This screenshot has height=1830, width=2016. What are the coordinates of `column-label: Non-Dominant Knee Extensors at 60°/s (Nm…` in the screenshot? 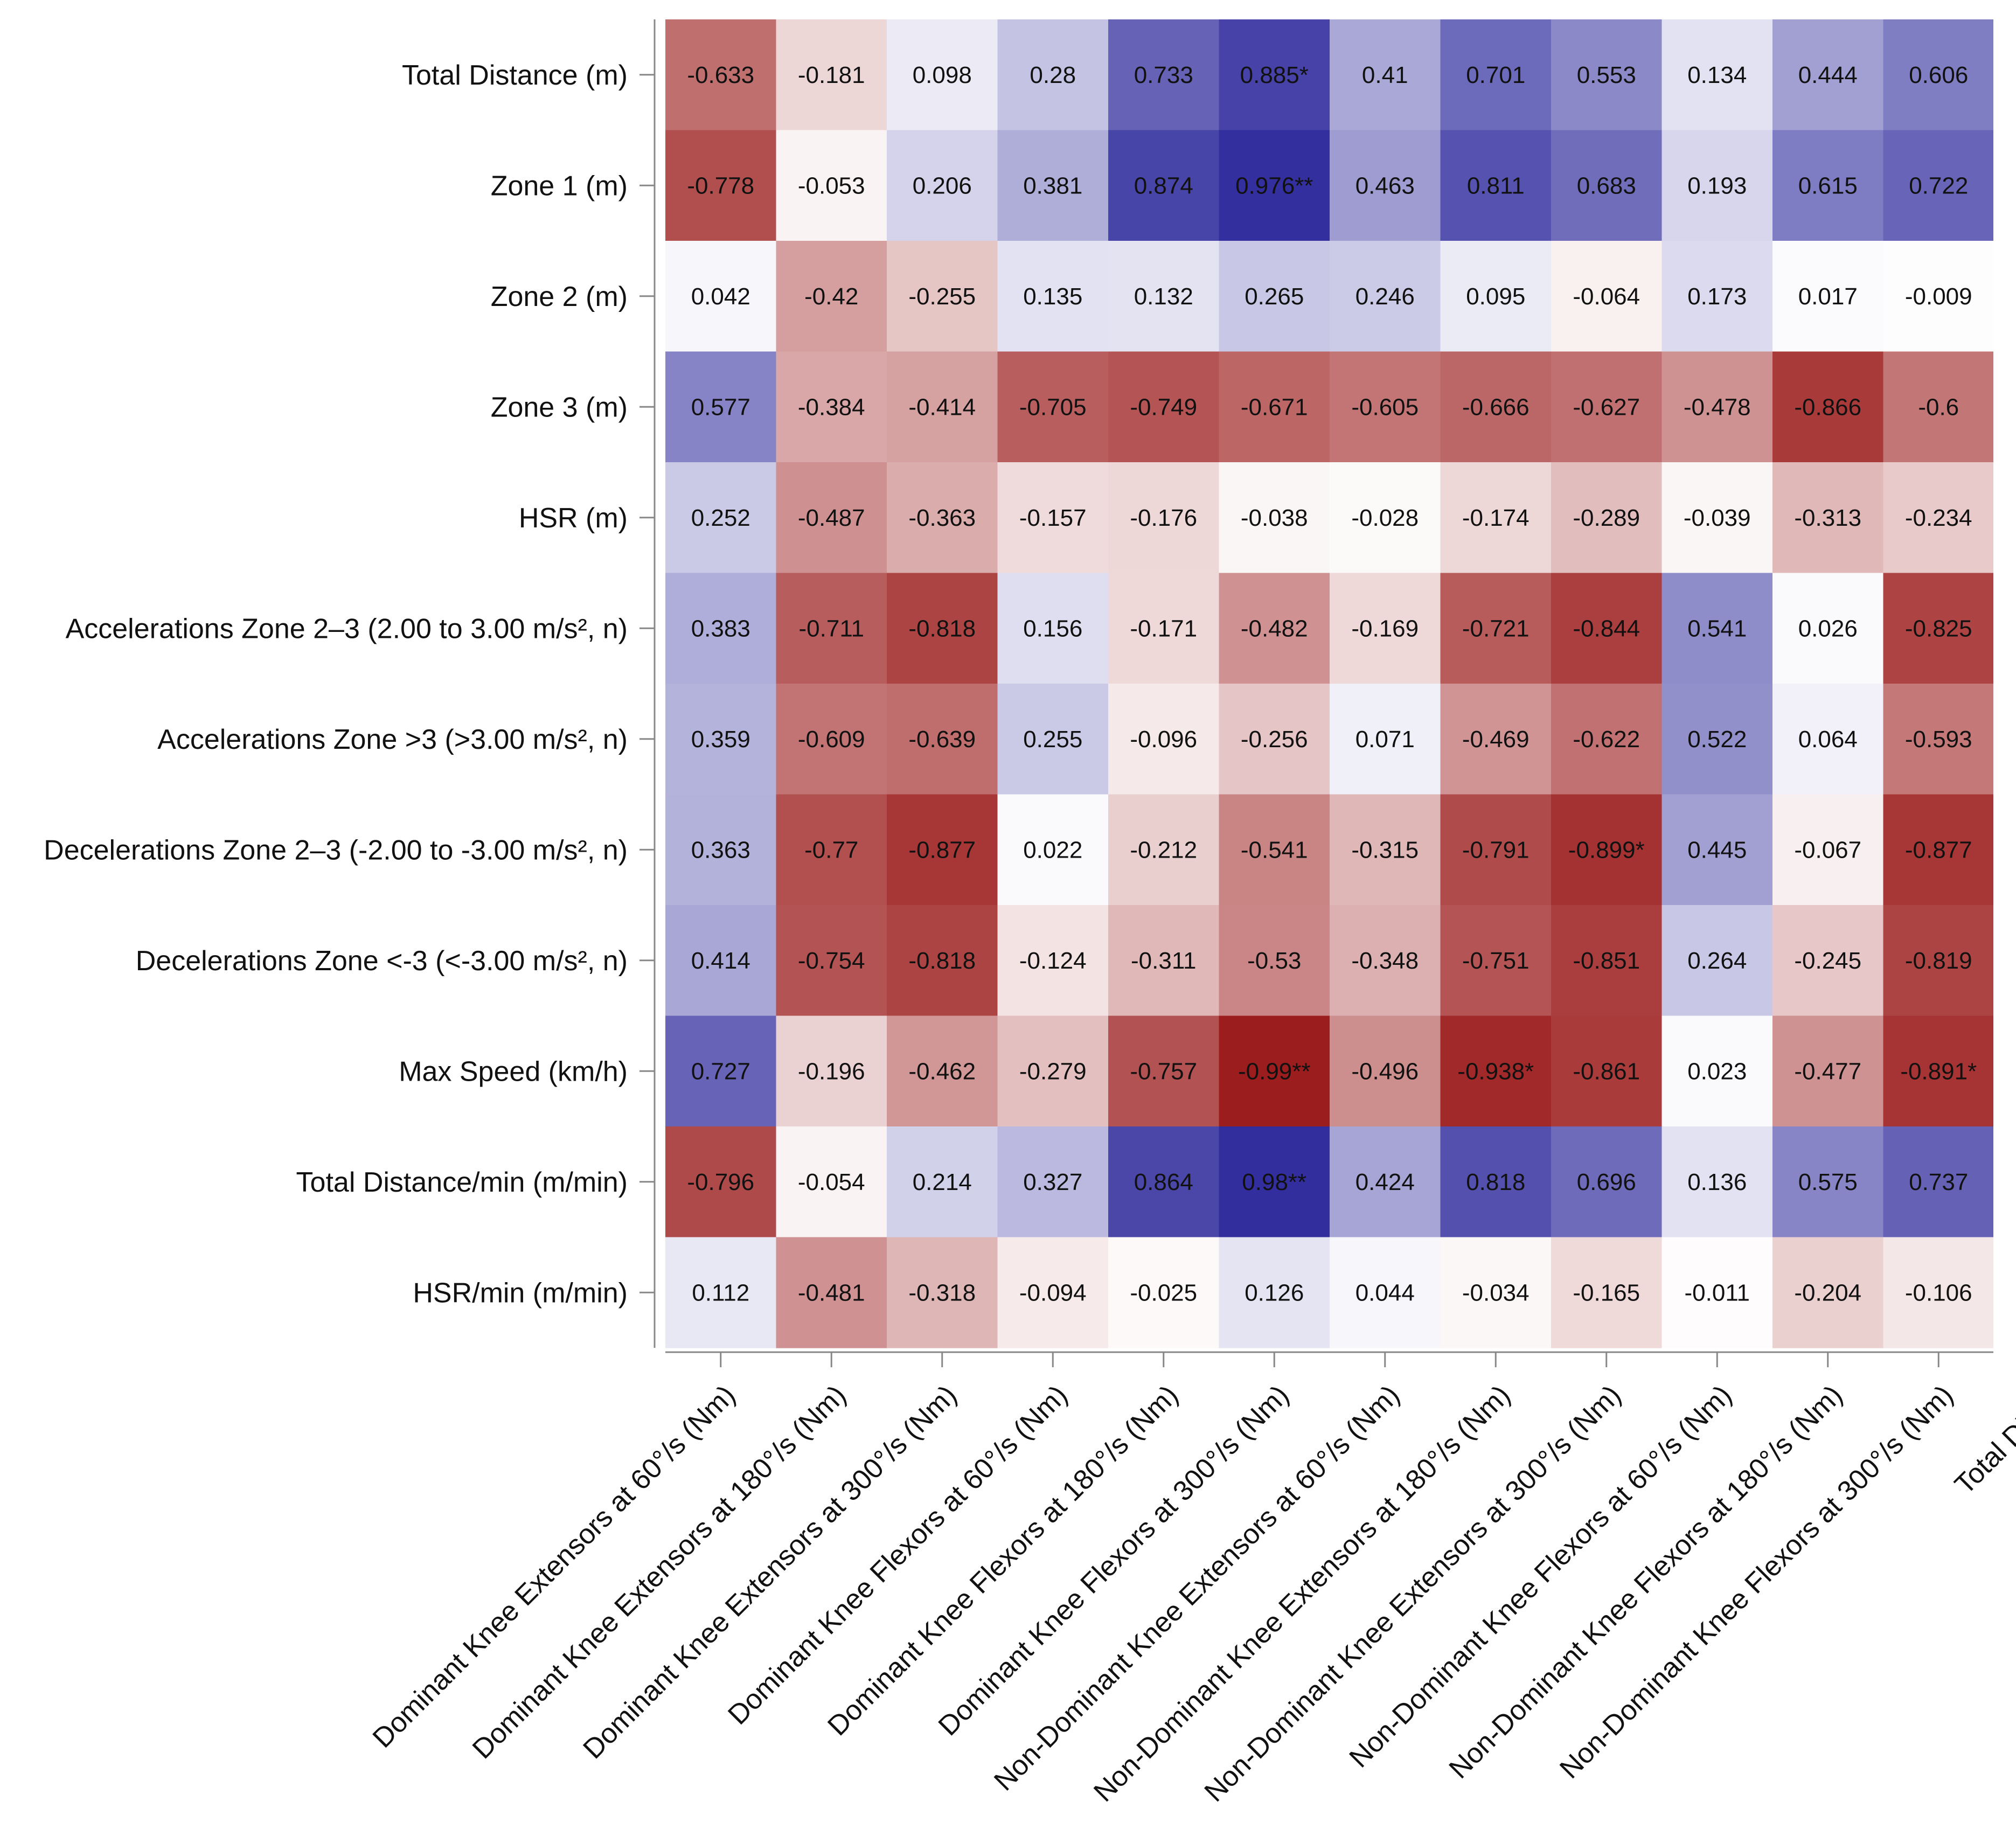 It's located at (1197, 1588).